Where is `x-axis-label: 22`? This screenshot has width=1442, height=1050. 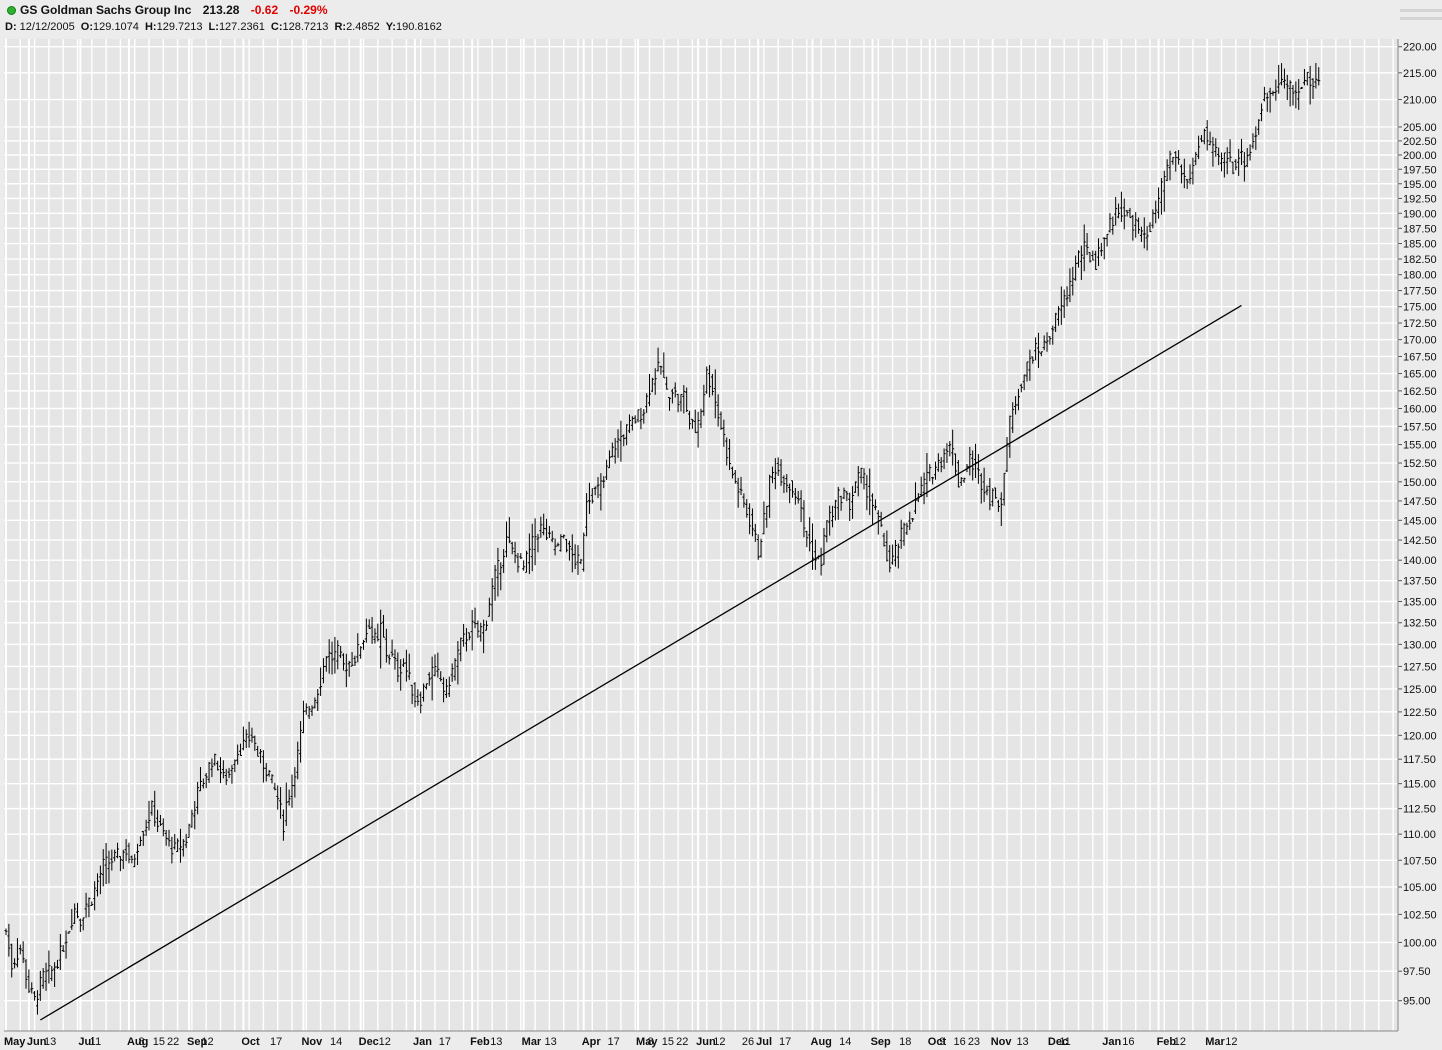
x-axis-label: 22 is located at coordinates (173, 1042).